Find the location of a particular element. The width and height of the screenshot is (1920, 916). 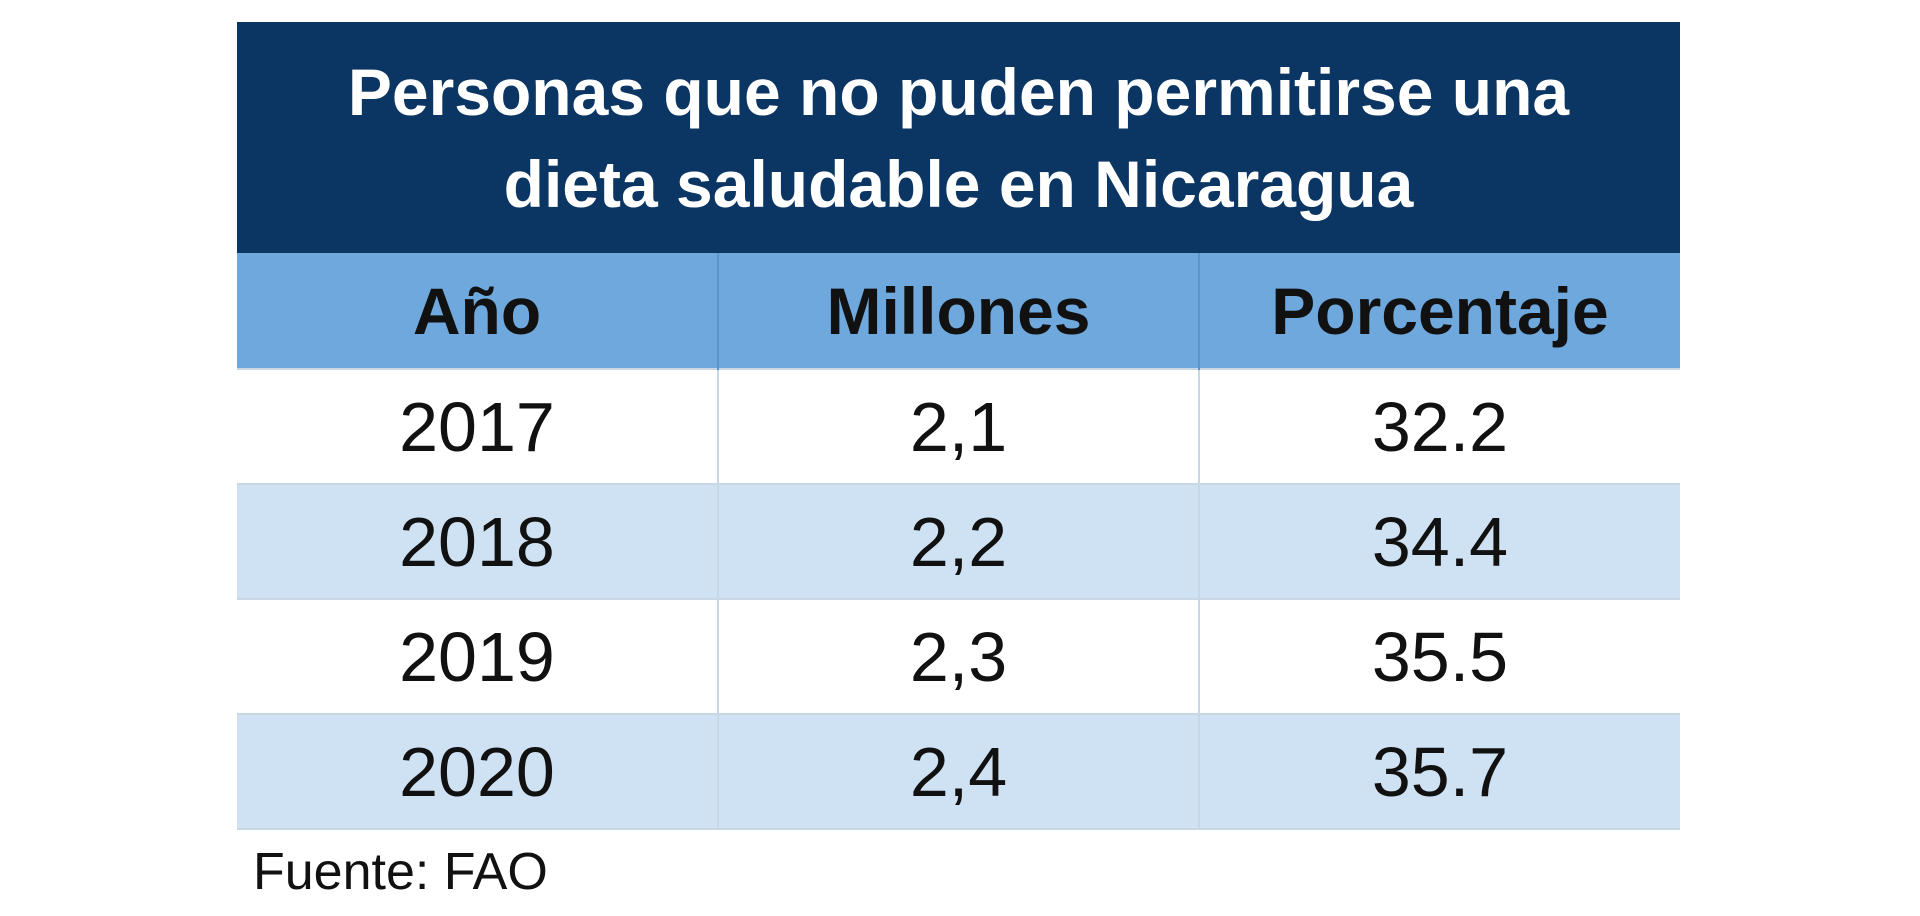

cell-millions: 2,3 is located at coordinates (958, 656).